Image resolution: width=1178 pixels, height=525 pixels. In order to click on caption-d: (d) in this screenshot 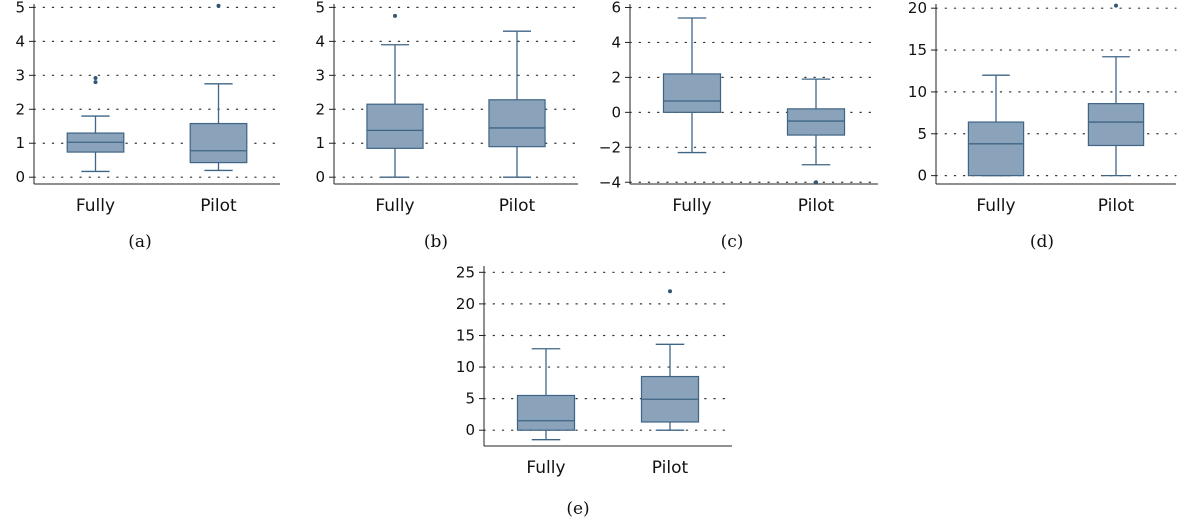, I will do `click(1042, 242)`.